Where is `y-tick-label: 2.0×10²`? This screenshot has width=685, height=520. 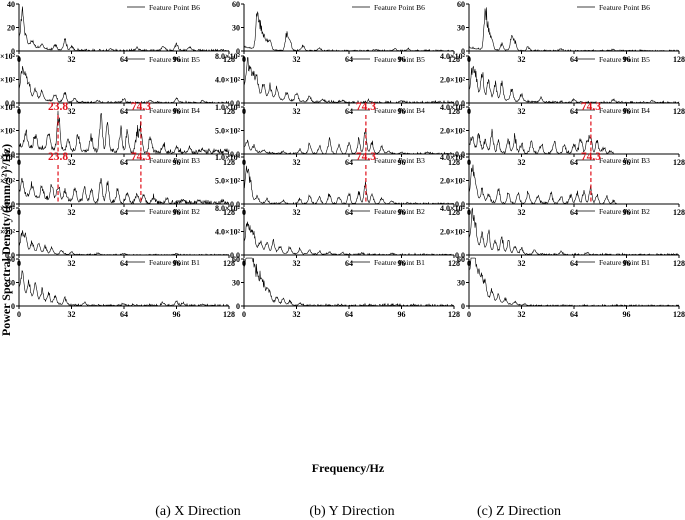
y-tick-label: 2.0×10² is located at coordinates (453, 131).